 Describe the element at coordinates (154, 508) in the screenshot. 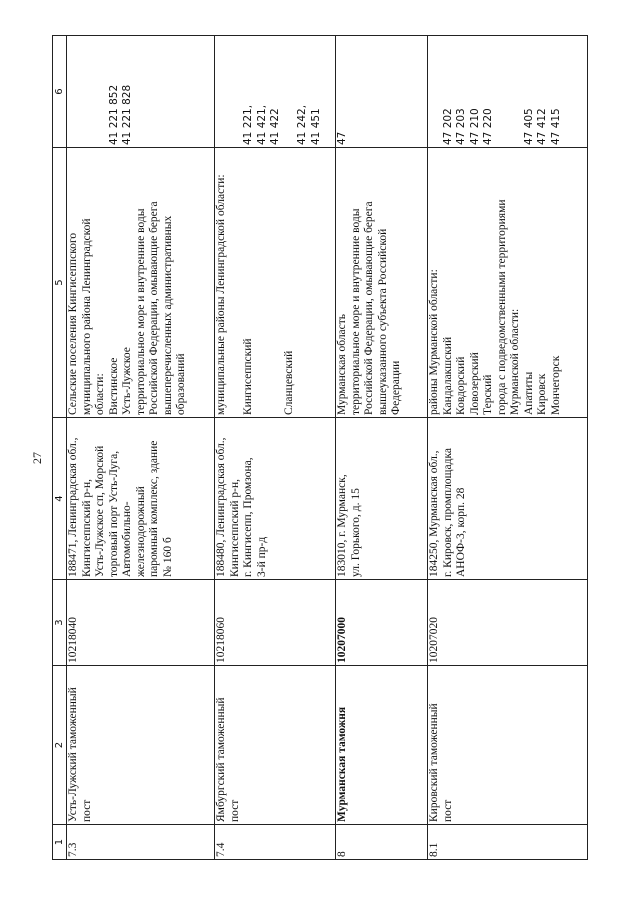

I see `address-cell-line: паромный комплекс, здание` at that location.